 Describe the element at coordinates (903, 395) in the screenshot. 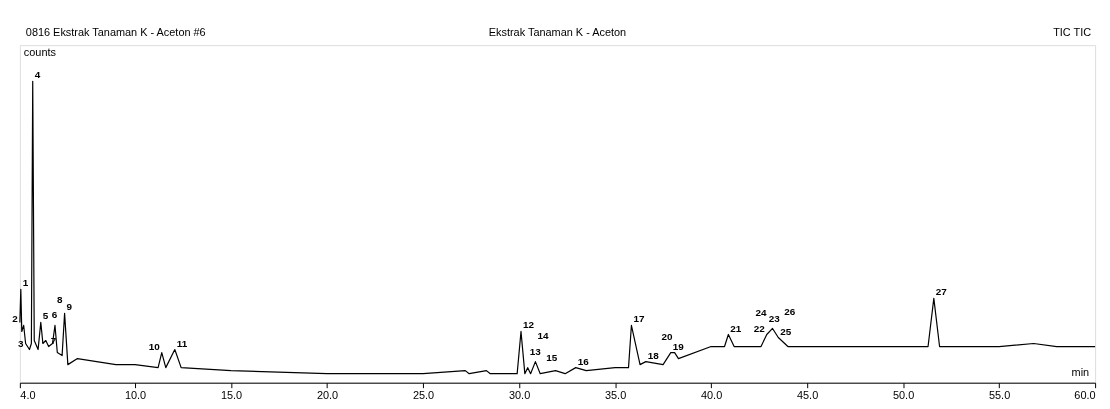

I see `x-tick-label: 50.0` at that location.